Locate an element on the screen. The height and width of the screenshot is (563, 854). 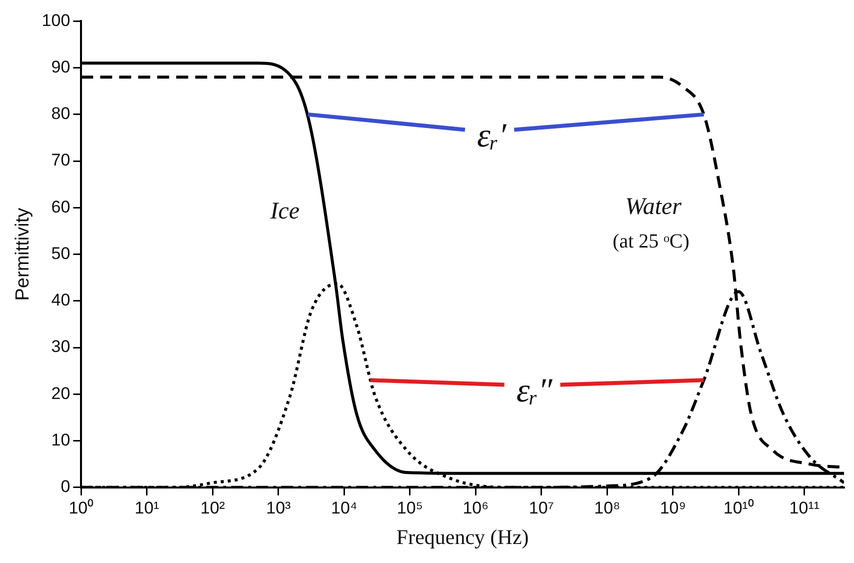
y-tick-label: 80 is located at coordinates (60, 114).